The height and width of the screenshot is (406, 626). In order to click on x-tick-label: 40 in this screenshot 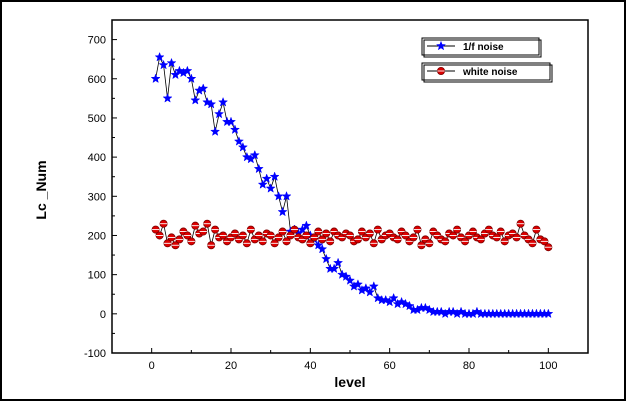, I will do `click(310, 366)`.